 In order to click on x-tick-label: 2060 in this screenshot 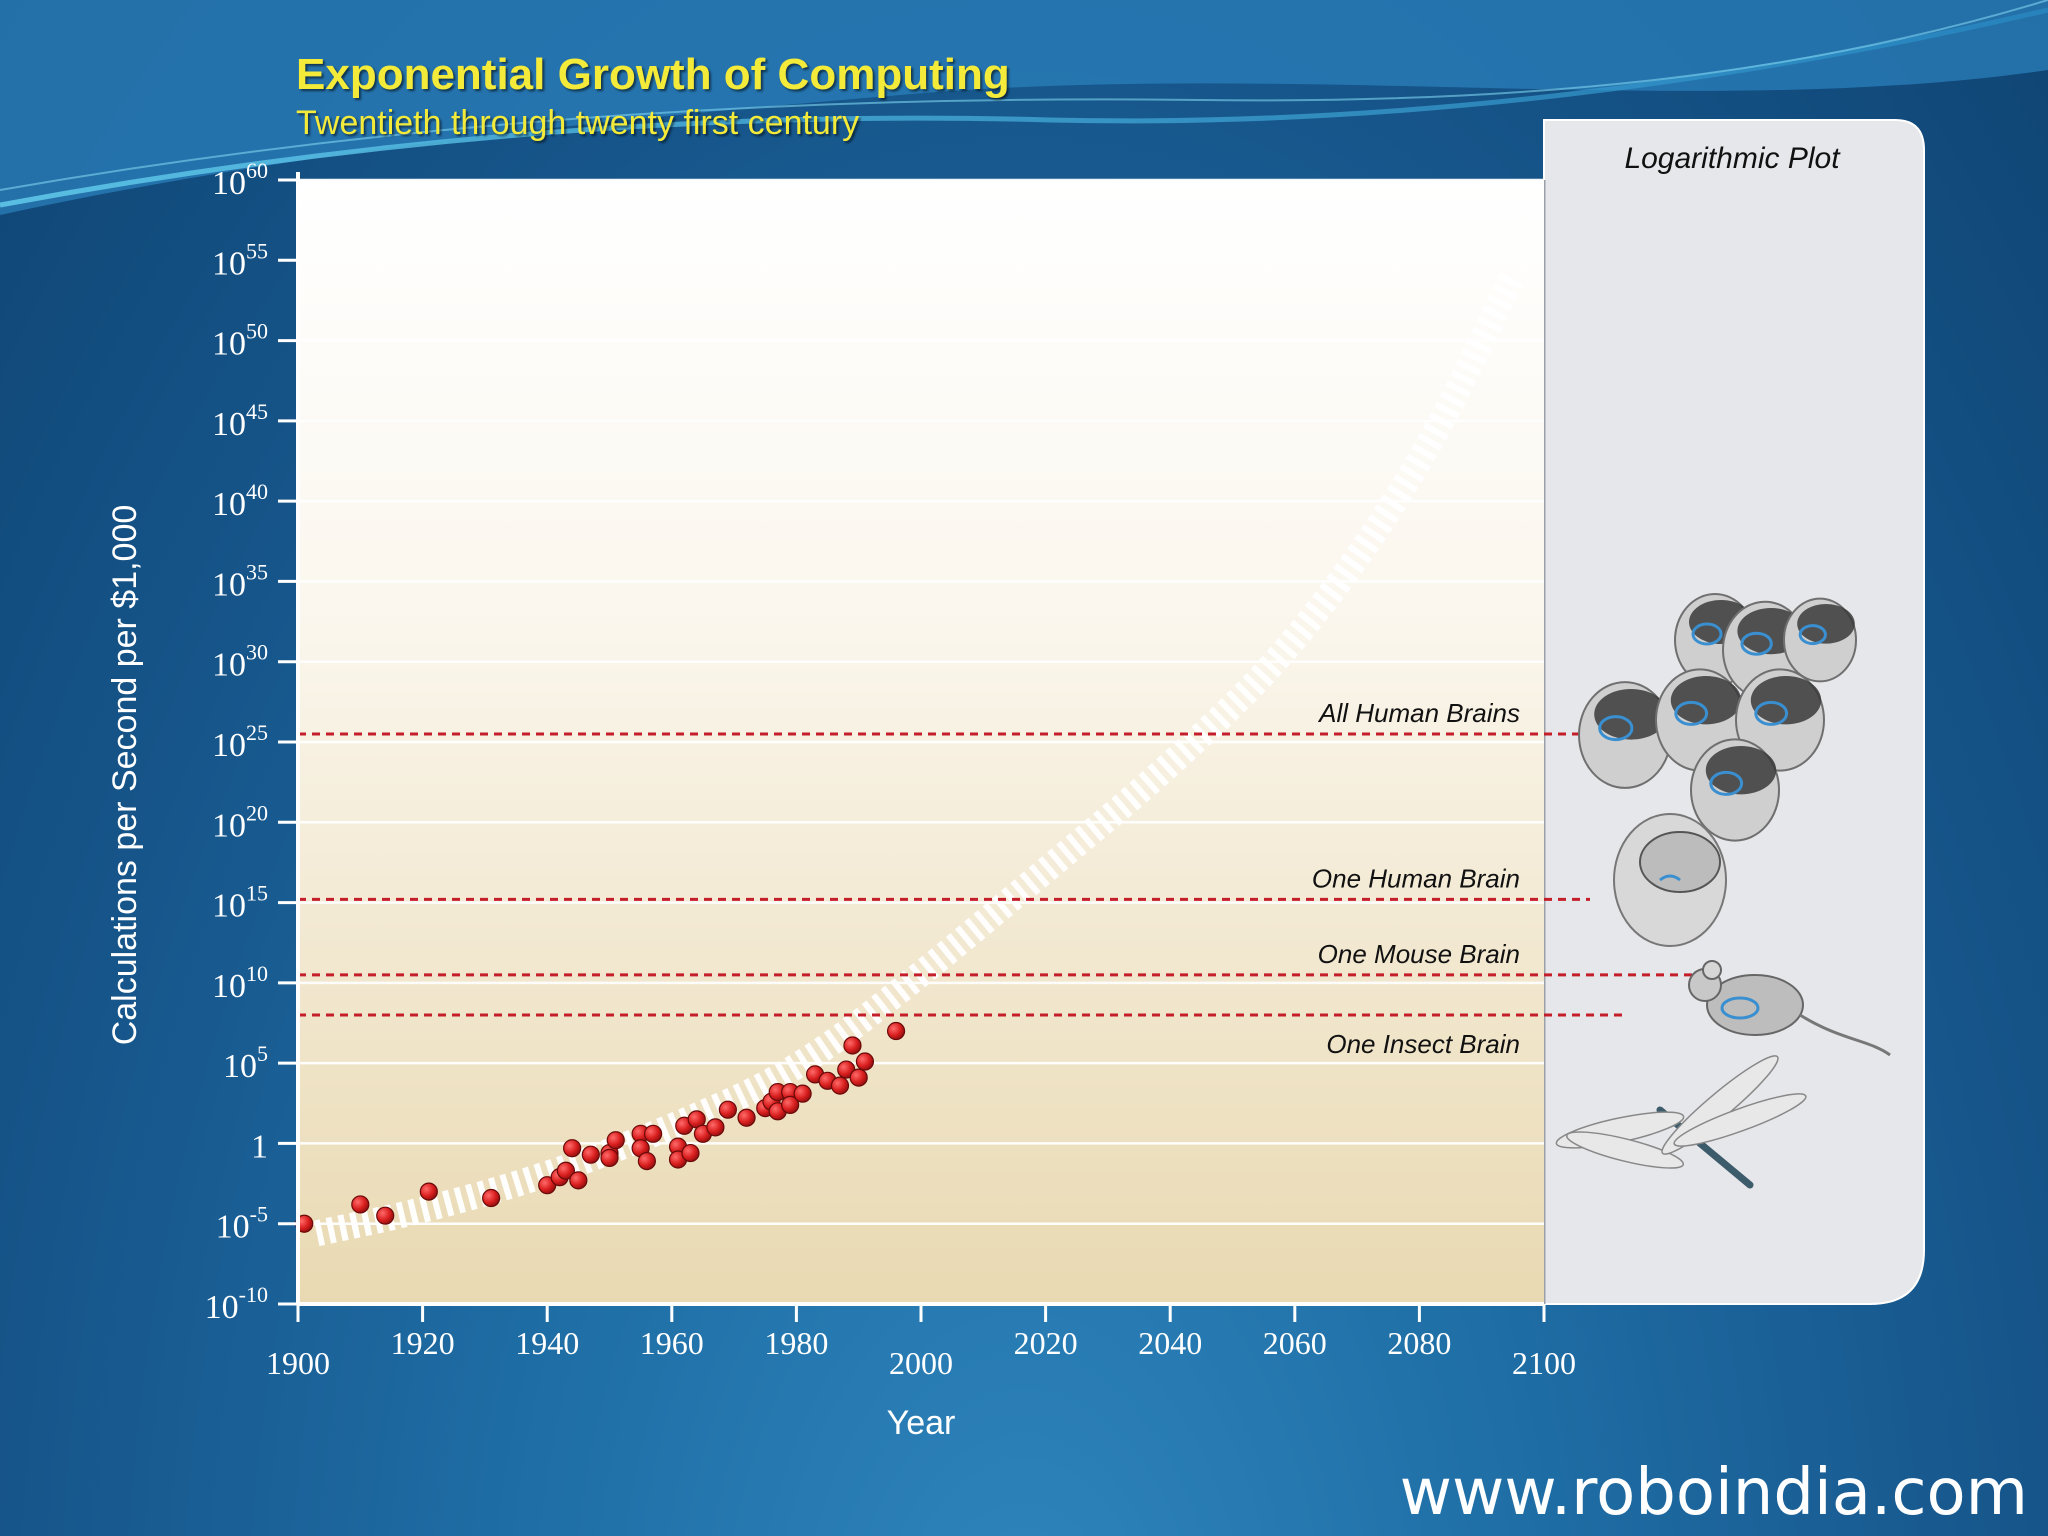, I will do `click(1295, 1343)`.